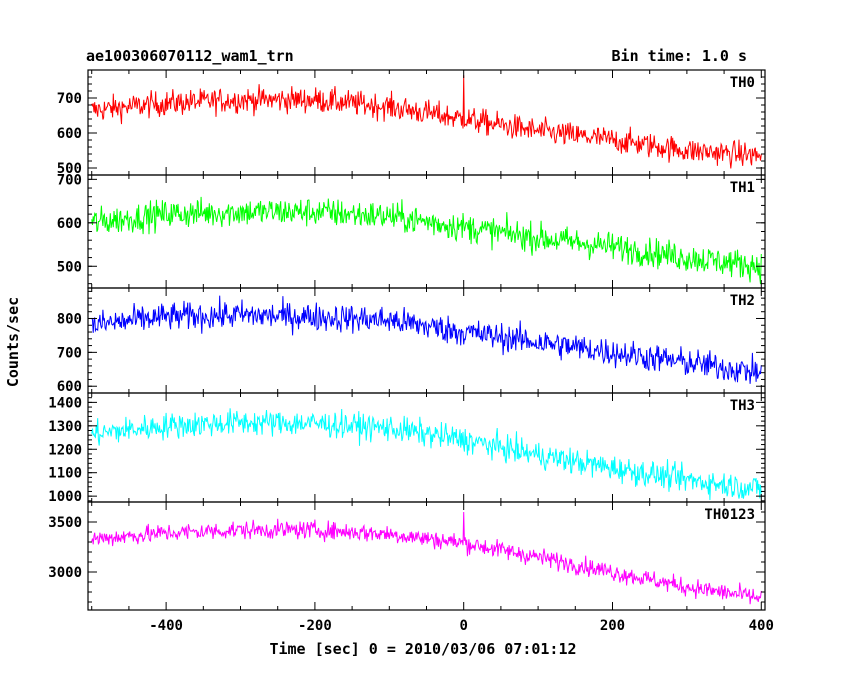  What do you see at coordinates (65, 523) in the screenshot?
I see `y-tick-label: 3500` at bounding box center [65, 523].